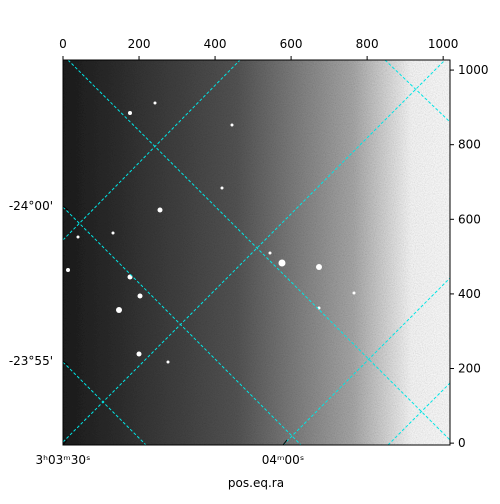 The height and width of the screenshot is (504, 500). I want to click on x-tick-label: 0, so click(63, 44).